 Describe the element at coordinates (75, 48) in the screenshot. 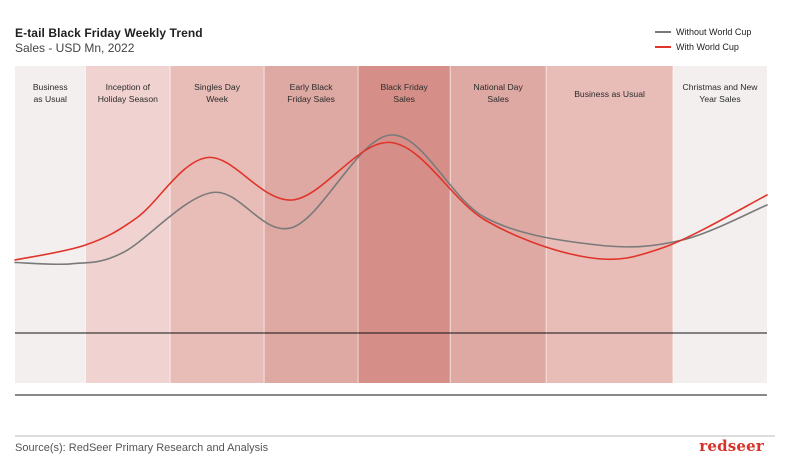

I see `chart-subtitle: Sales - USD Mn, 2022` at that location.